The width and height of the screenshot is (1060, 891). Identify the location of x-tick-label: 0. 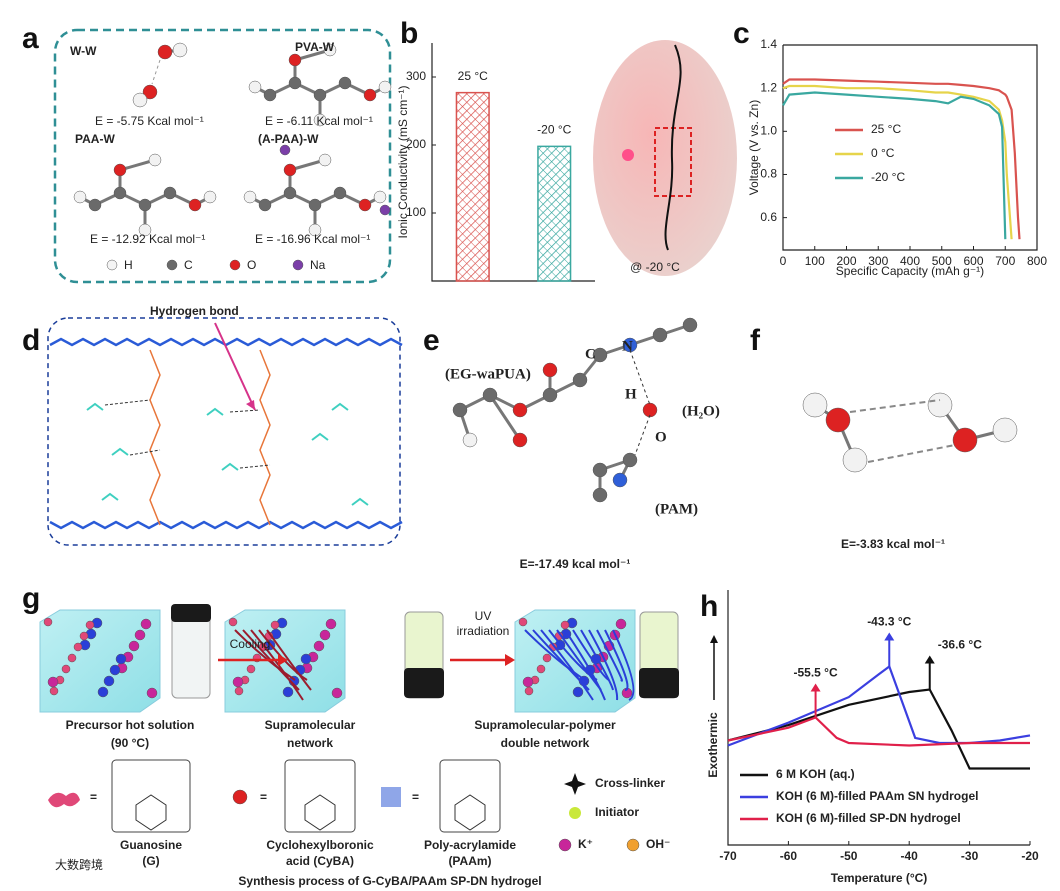
(783, 261).